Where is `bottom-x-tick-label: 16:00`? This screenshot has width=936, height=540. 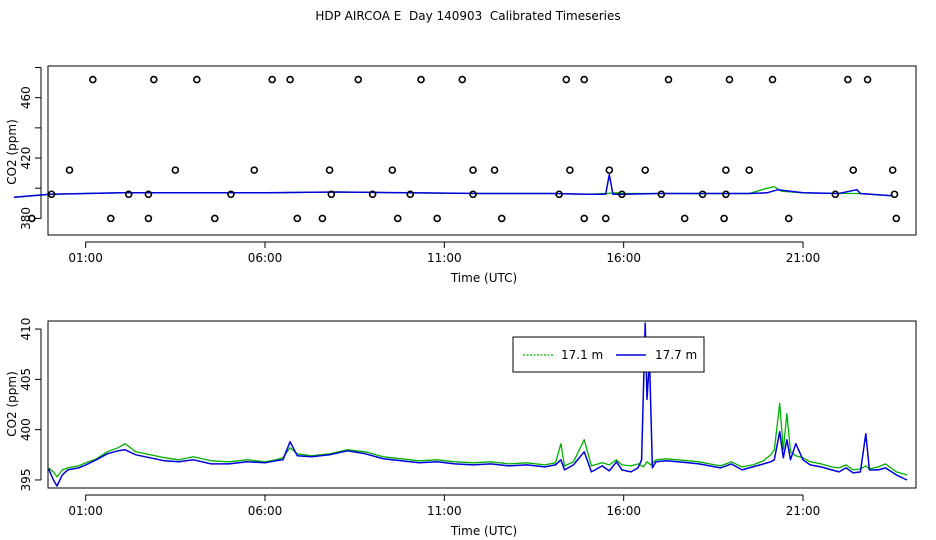
bottom-x-tick-label: 16:00 is located at coordinates (623, 511).